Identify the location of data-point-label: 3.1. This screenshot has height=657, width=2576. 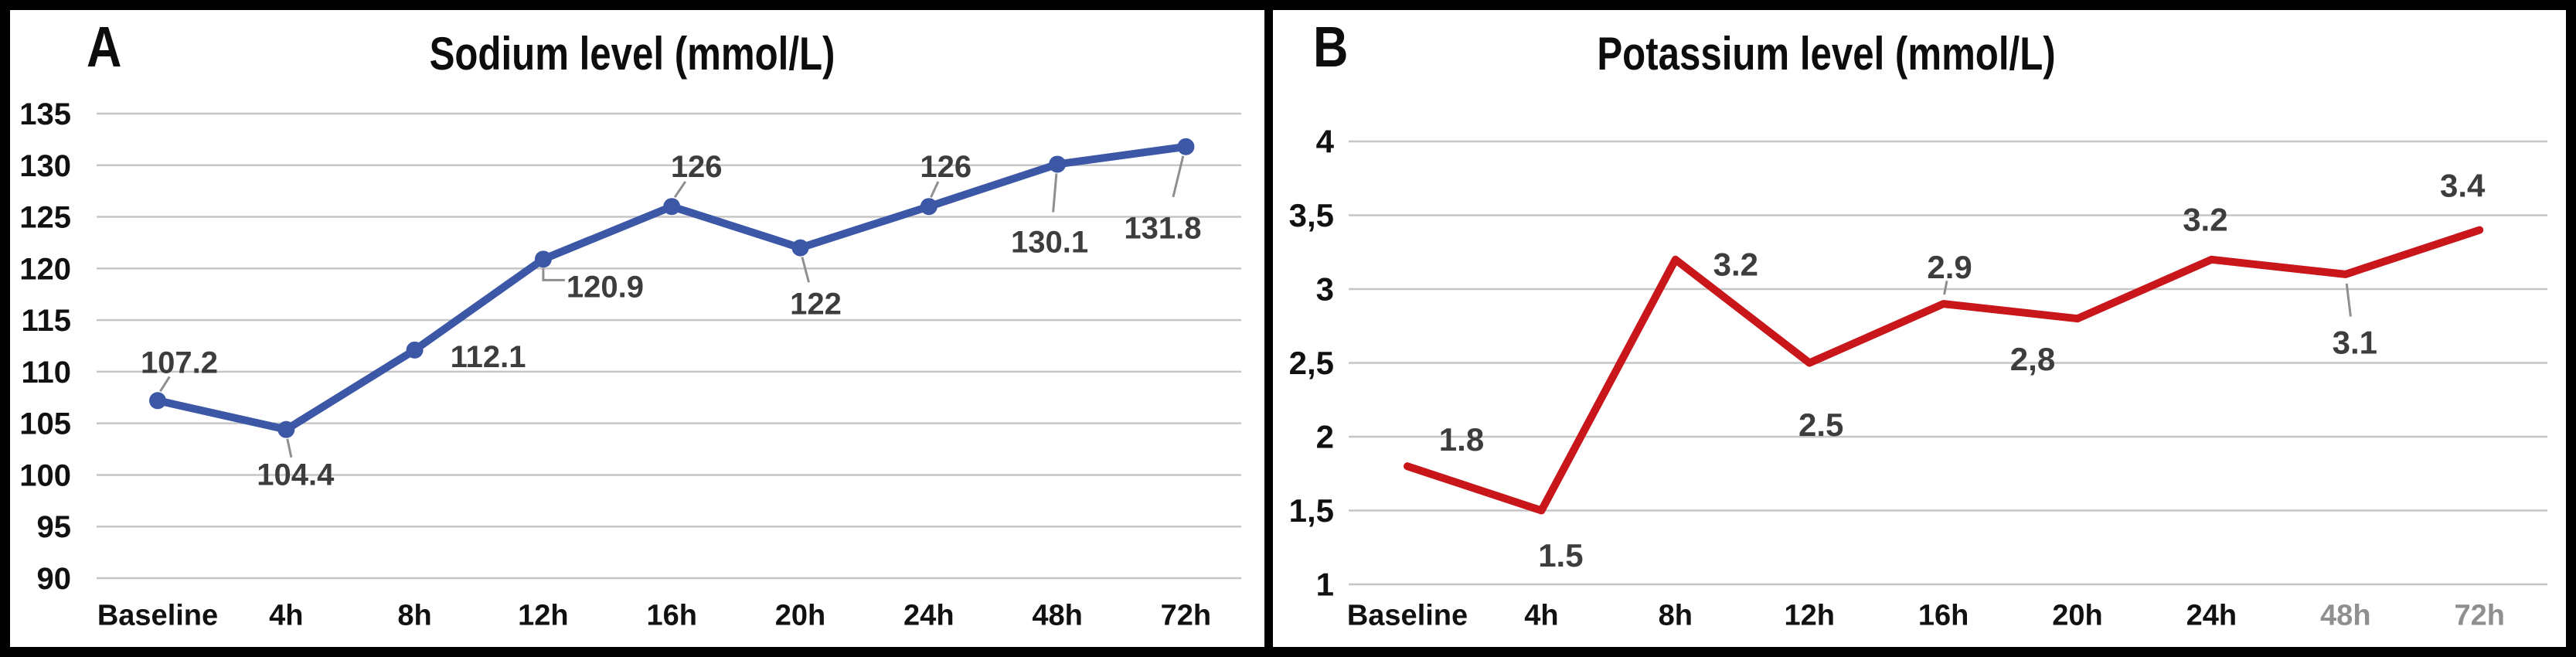
(2355, 343).